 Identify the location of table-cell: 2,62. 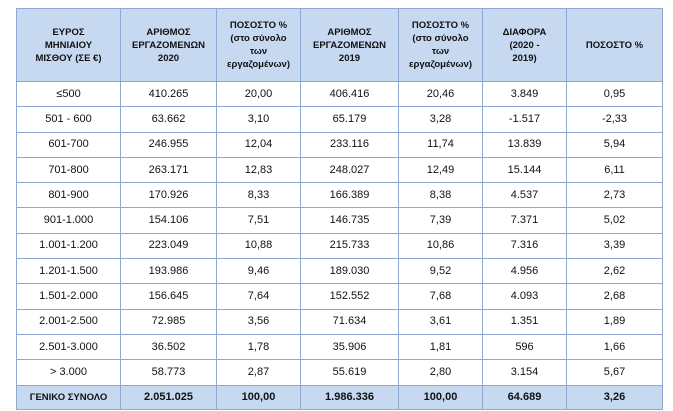
(614, 271).